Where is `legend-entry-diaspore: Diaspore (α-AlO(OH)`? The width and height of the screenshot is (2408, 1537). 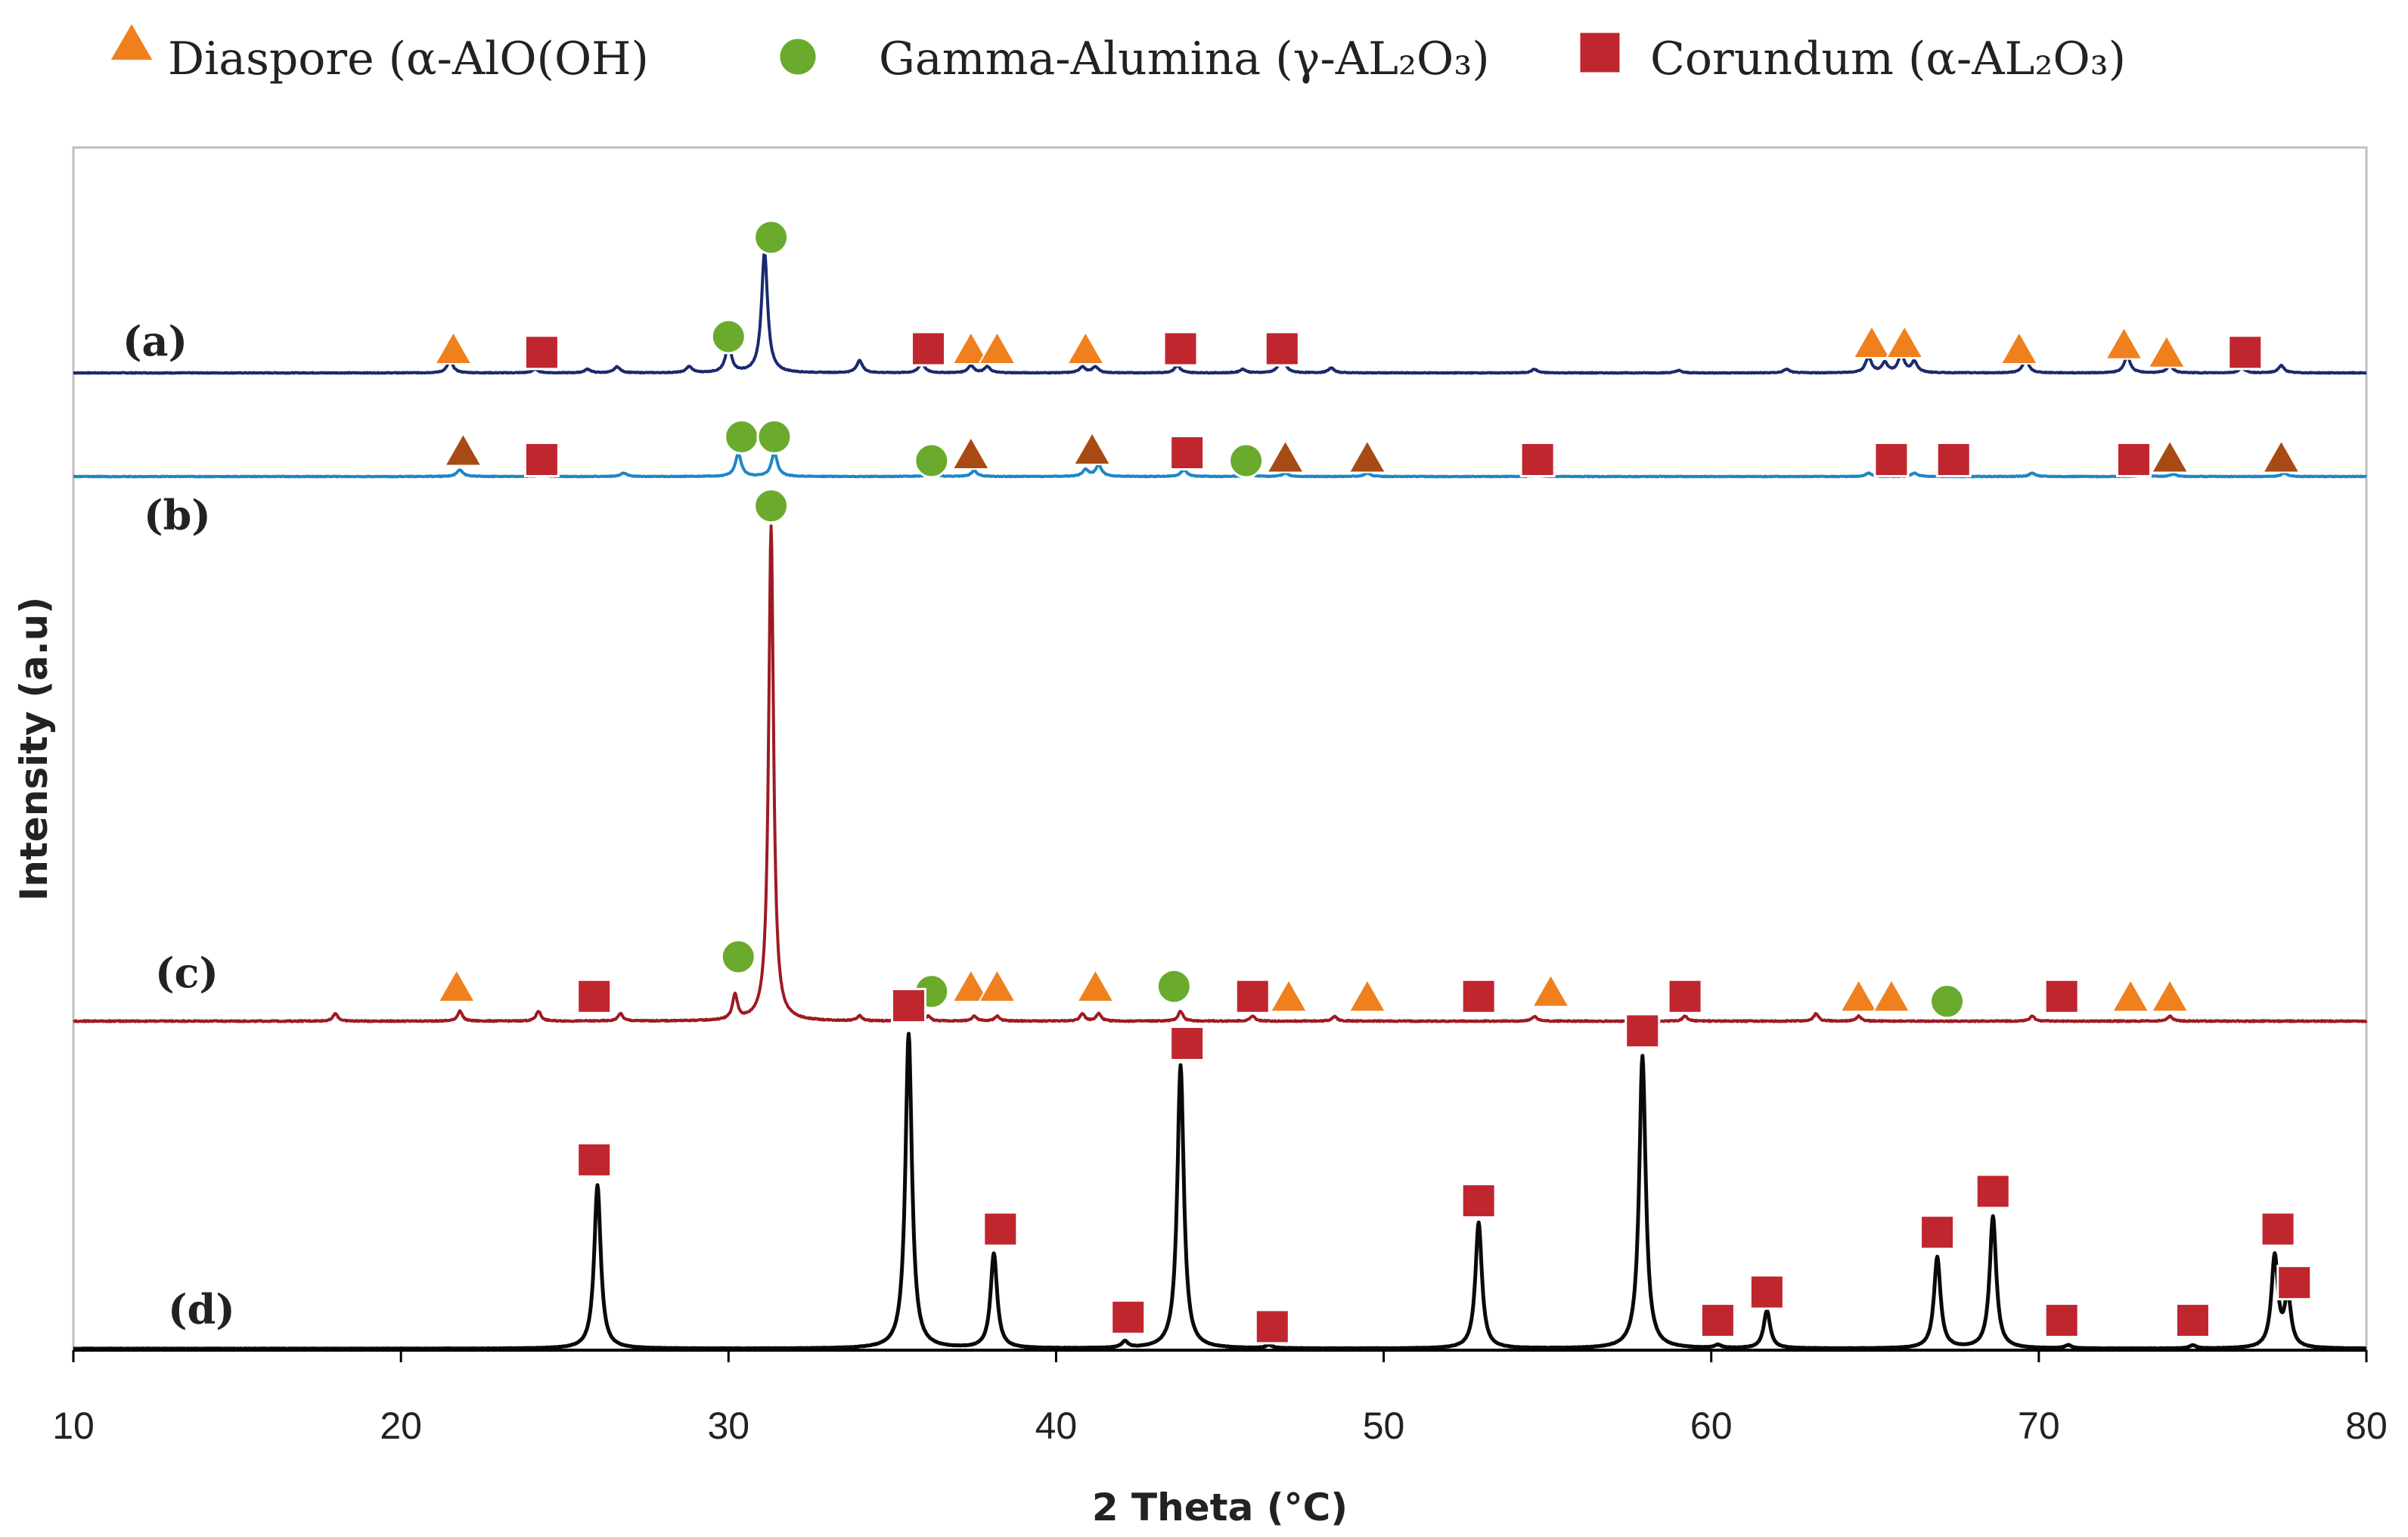
legend-entry-diaspore: Diaspore (α-AlO(OH) is located at coordinates (378, 53).